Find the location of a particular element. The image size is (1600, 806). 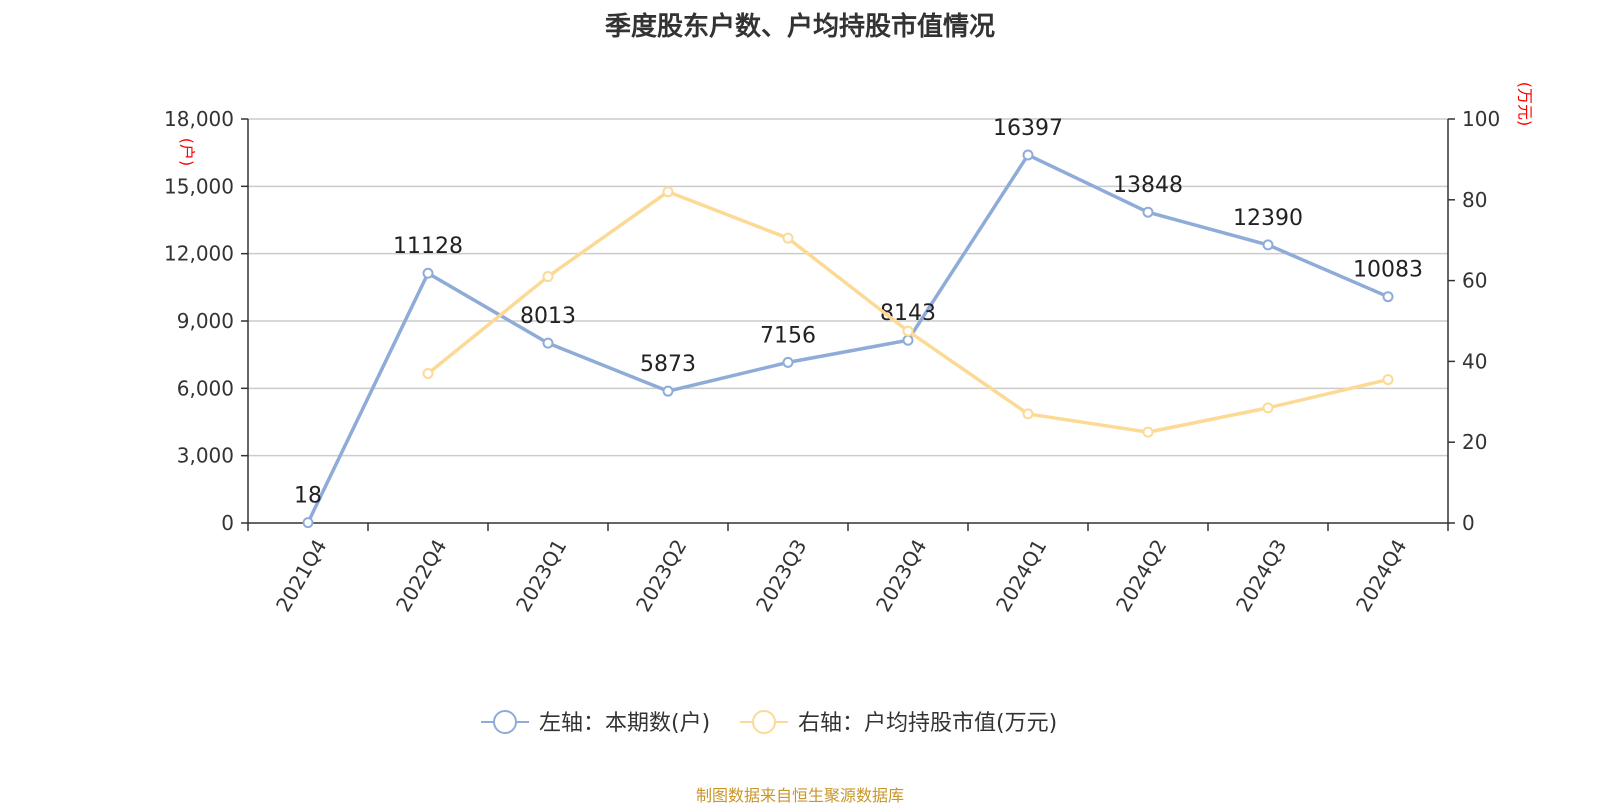

right-tick-label: 80 is located at coordinates (1474, 200).